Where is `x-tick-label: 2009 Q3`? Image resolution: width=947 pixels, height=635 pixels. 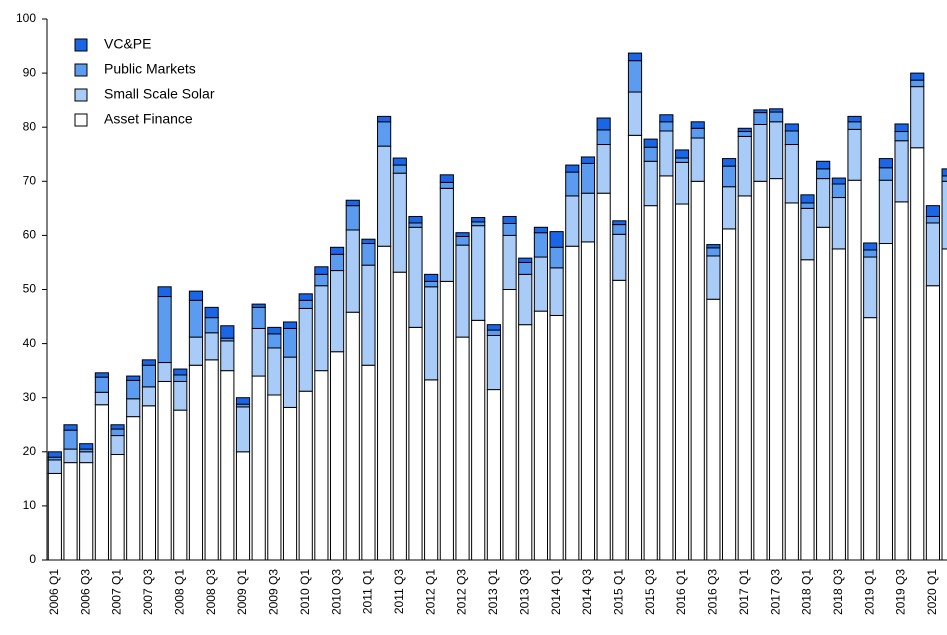 x-tick-label: 2009 Q3 is located at coordinates (274, 592).